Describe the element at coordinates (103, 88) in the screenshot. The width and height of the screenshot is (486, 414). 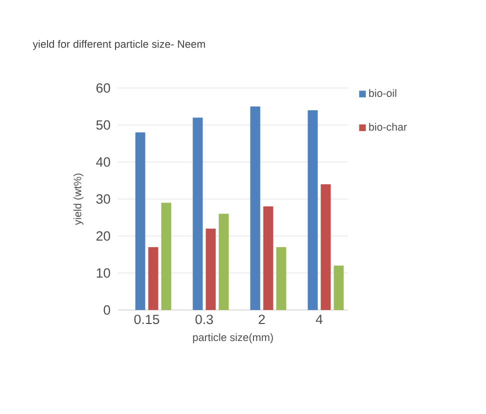
I see `y-tick-label: 60` at that location.